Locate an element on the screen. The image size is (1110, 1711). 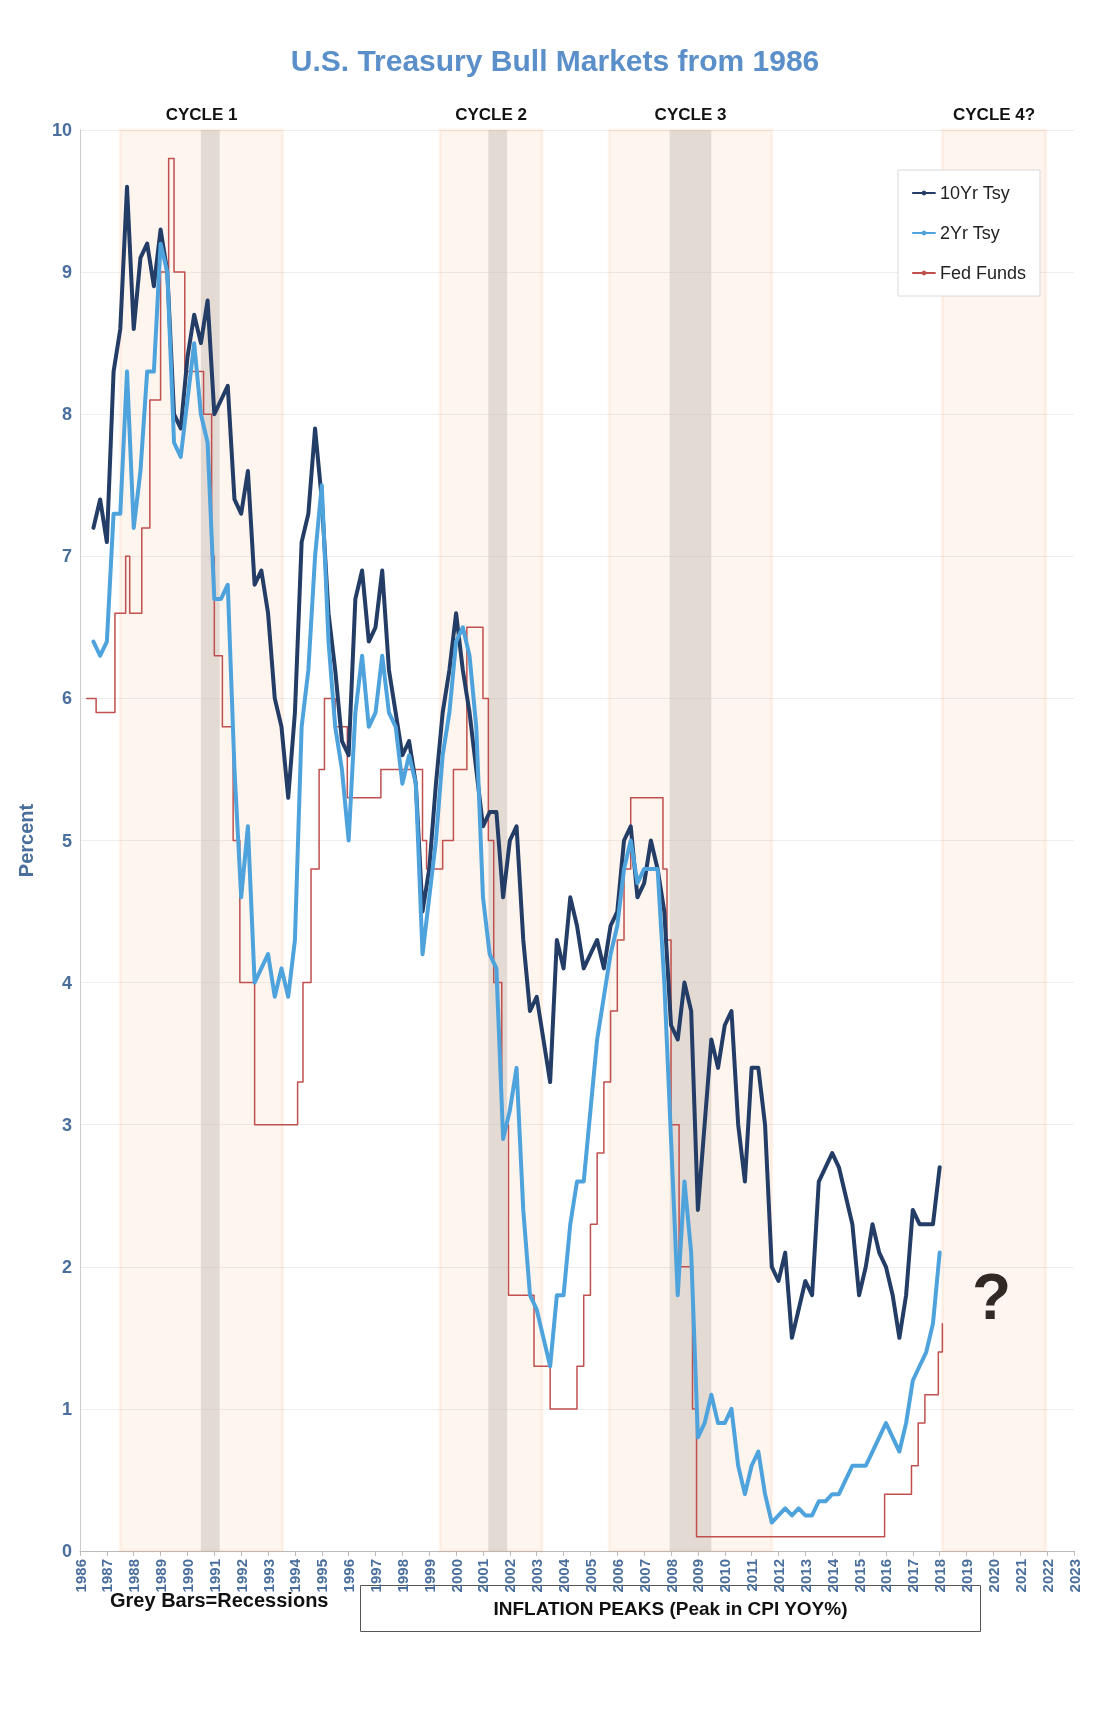
y-tick-label: 6 is located at coordinates (66, 698).